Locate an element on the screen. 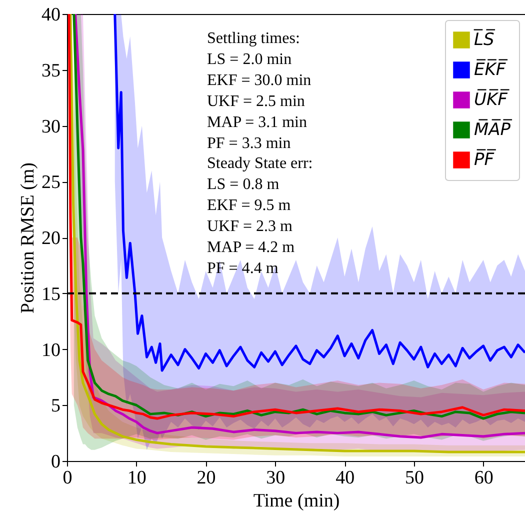  y-tick-label: 20 is located at coordinates (51, 238).